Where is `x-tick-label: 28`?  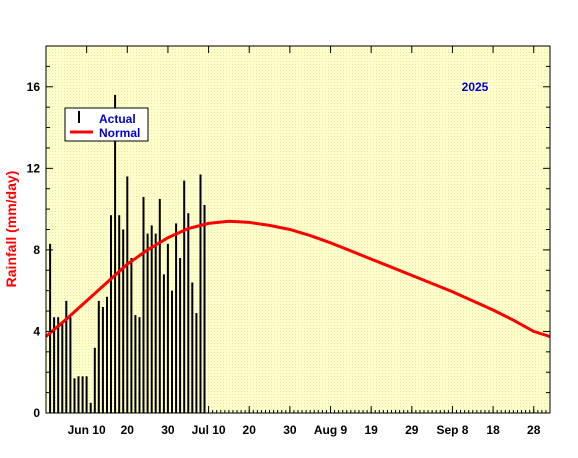
x-tick-label: 28 is located at coordinates (534, 430).